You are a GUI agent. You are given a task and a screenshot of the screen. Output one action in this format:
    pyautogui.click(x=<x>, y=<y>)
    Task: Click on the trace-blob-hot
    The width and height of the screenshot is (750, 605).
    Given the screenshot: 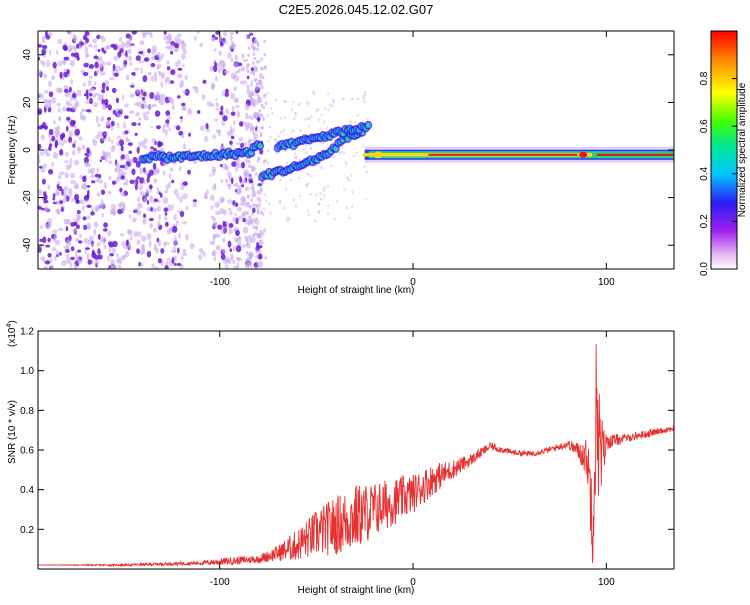 What is the action you would take?
    pyautogui.click(x=260, y=146)
    